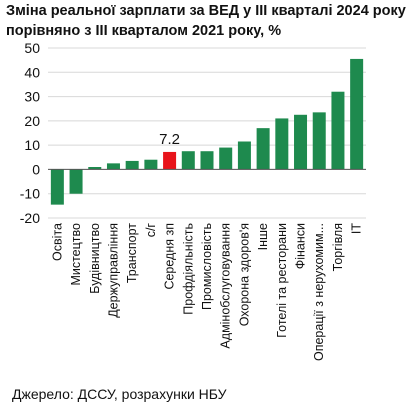 This screenshot has height=412, width=411. Describe the element at coordinates (338, 247) in the screenshot. I see `category-label: Торгівля` at that location.